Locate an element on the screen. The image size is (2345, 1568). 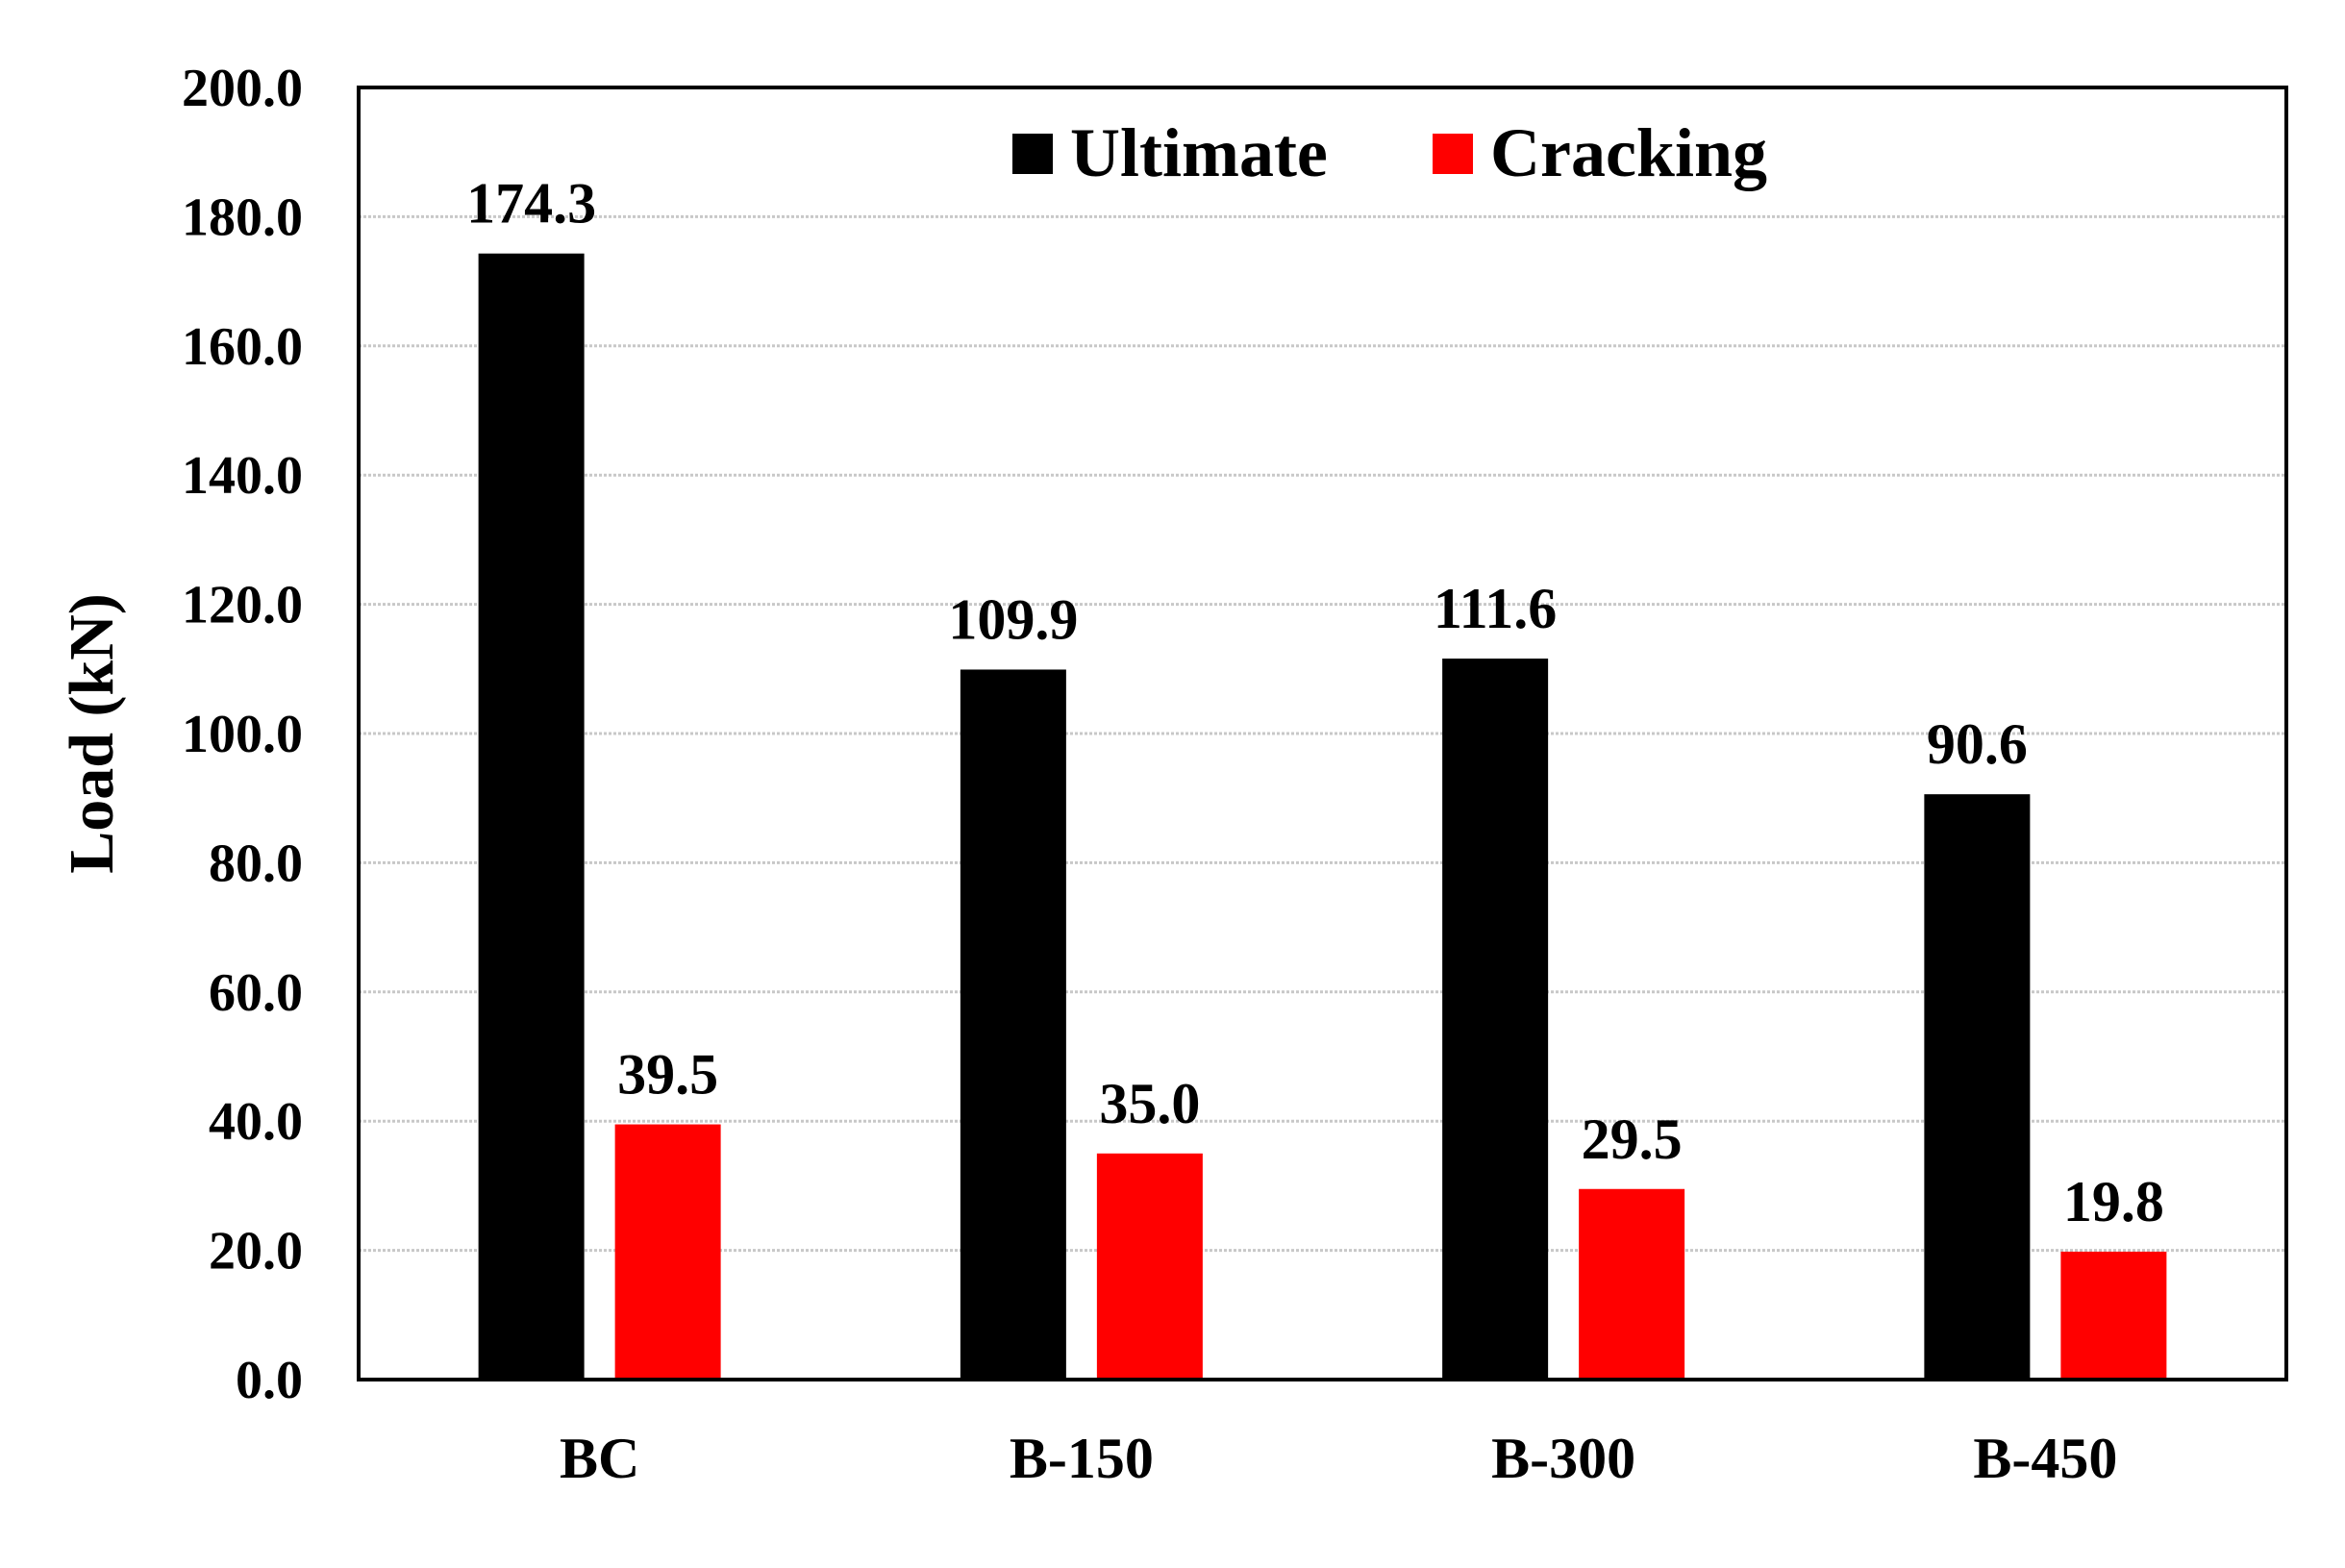
x-axis-categories: BC B-150 B-300 B-450 is located at coordinates (1338, 1458).